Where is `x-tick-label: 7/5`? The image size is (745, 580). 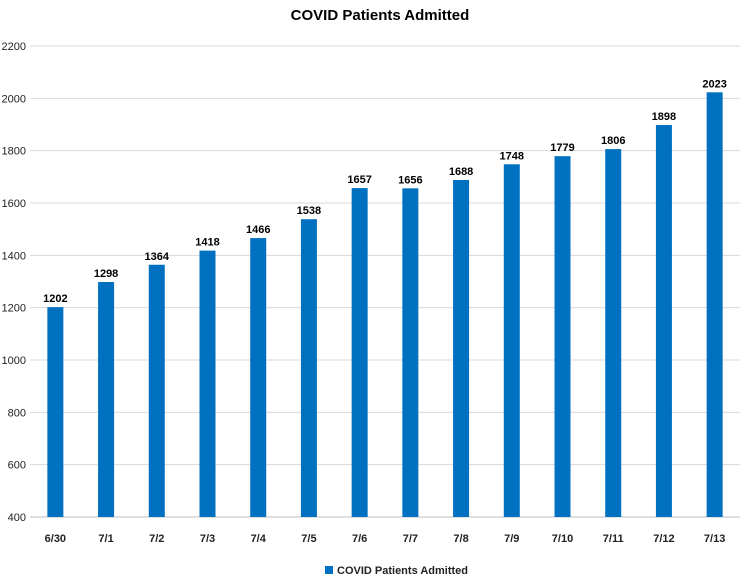 x-tick-label: 7/5 is located at coordinates (308, 539).